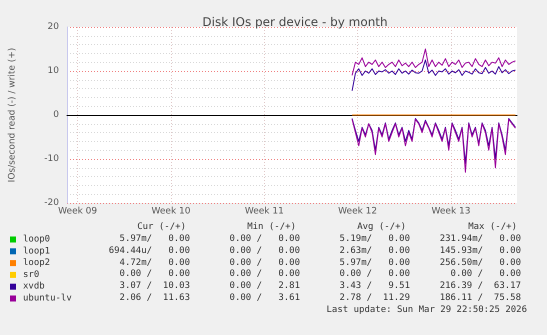 The width and height of the screenshot is (547, 335). What do you see at coordinates (480, 263) in the screenshot?
I see `text: 256.50m/ 0.00` at bounding box center [480, 263].